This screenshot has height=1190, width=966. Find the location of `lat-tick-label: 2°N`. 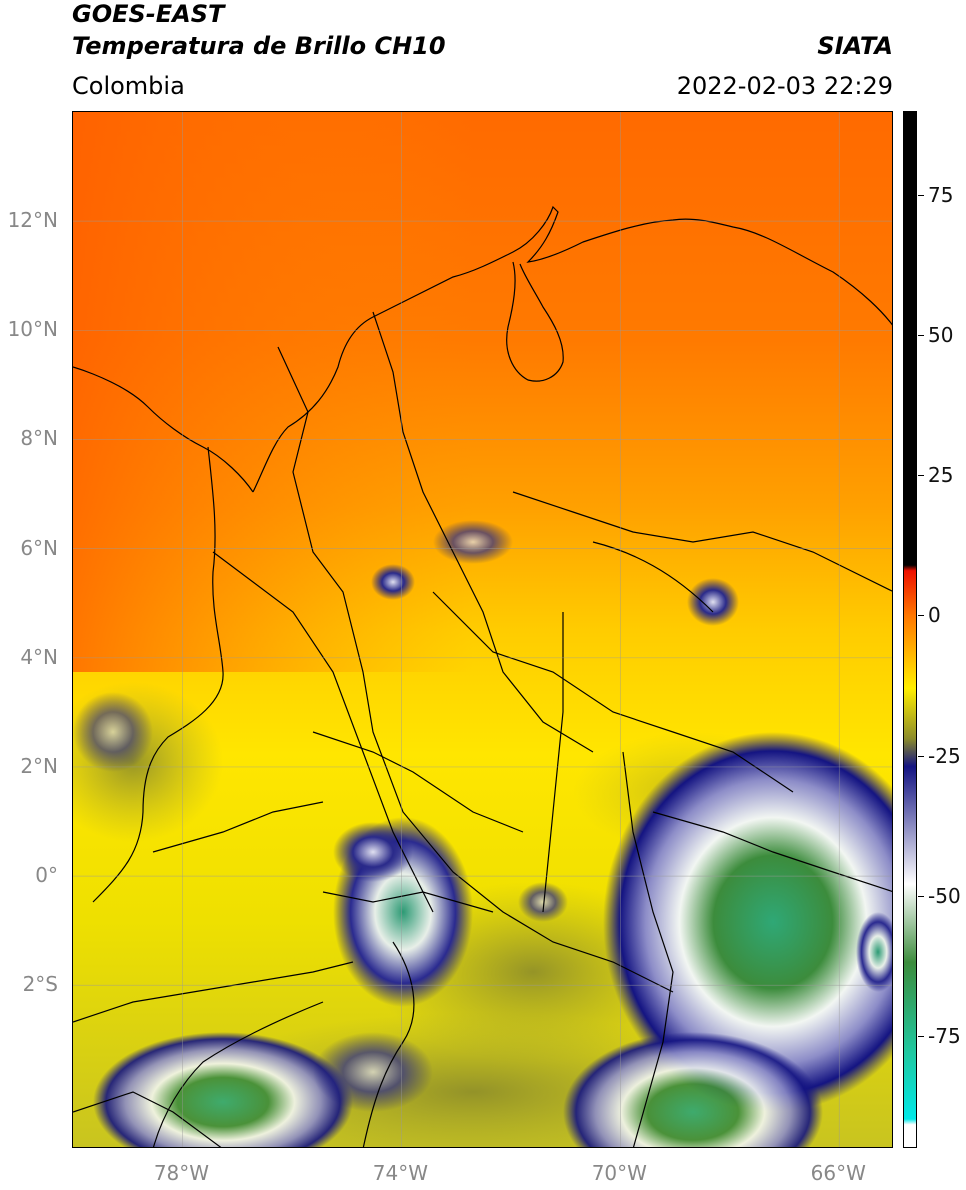

lat-tick-label: 2°N is located at coordinates (39, 765).